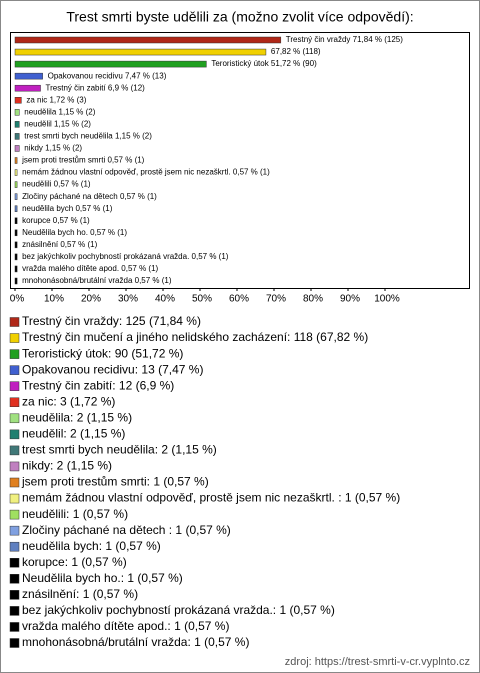 The height and width of the screenshot is (673, 480). Describe the element at coordinates (313, 299) in the screenshot. I see `x-tick-label: 80%` at that location.